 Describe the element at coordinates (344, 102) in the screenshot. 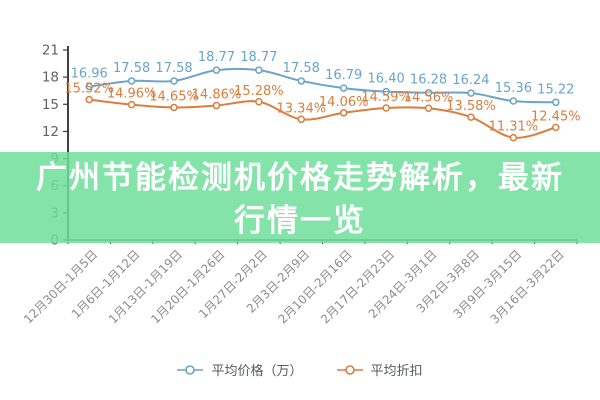

I see `value-label: 14.06%` at that location.